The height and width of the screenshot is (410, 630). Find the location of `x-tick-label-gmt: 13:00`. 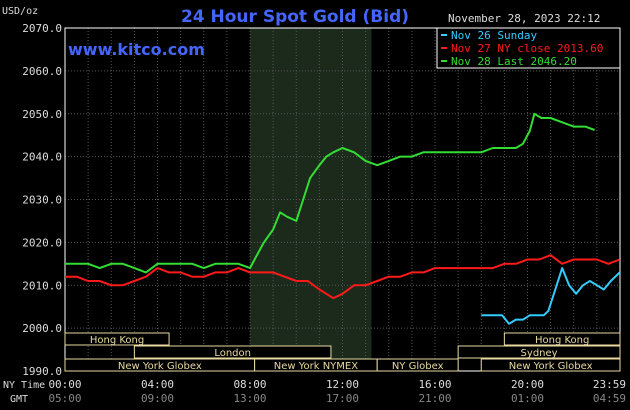

x-tick-label-gmt: 13:00 is located at coordinates (249, 398).